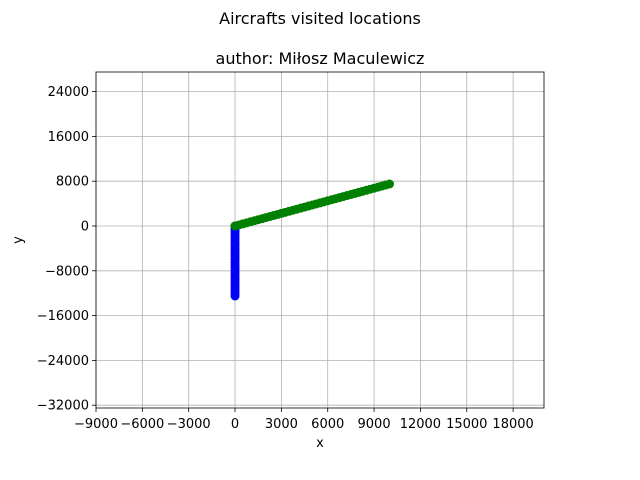 The width and height of the screenshot is (640, 480). Describe the element at coordinates (18, 240) in the screenshot. I see `y-axis-label: y` at that location.